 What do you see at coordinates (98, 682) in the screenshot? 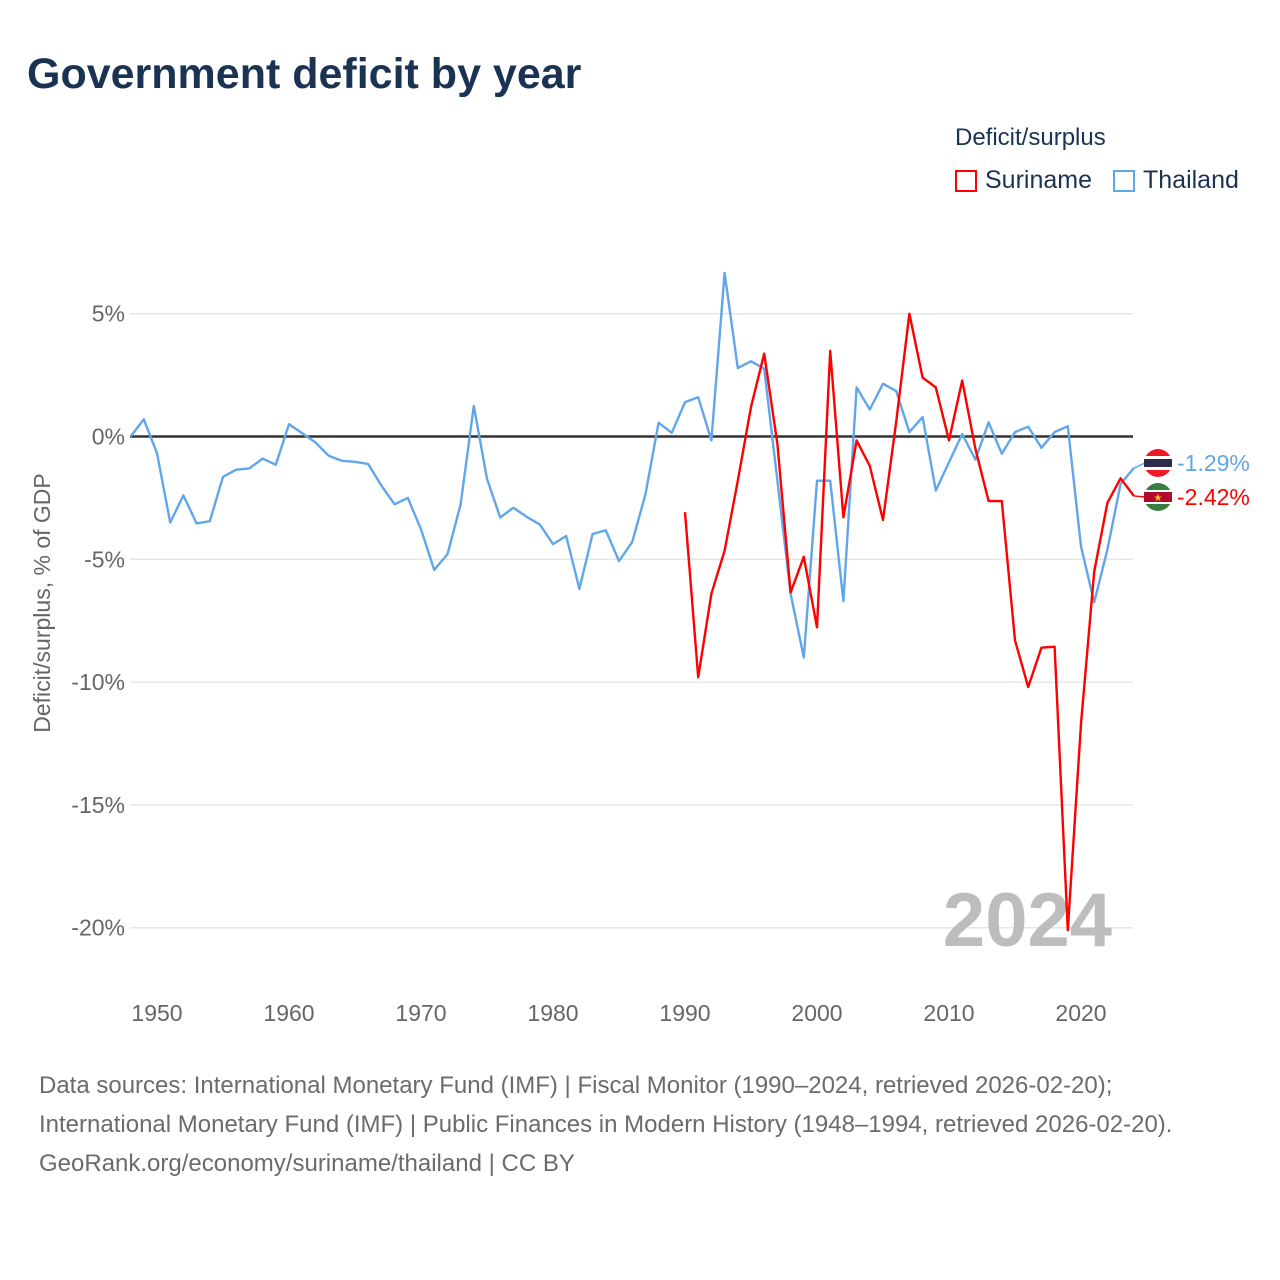
I see `y-tick-label: -10%` at bounding box center [98, 682].